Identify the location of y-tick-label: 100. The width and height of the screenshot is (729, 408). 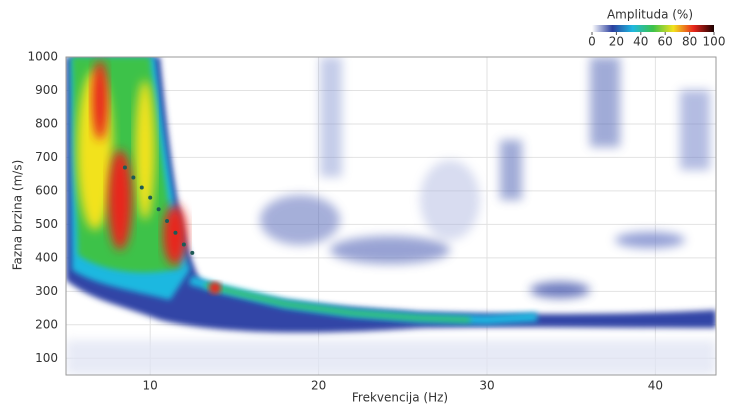
(46, 358).